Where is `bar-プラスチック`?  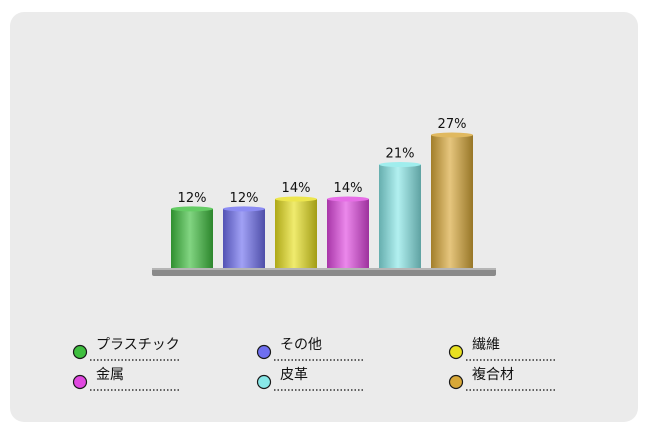
bar-プラスチック is located at coordinates (192, 238).